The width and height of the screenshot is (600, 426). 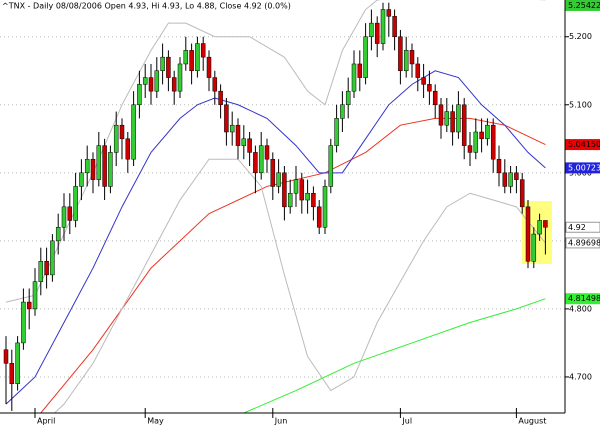 I want to click on y-tick-label: 4.700, so click(x=580, y=376).